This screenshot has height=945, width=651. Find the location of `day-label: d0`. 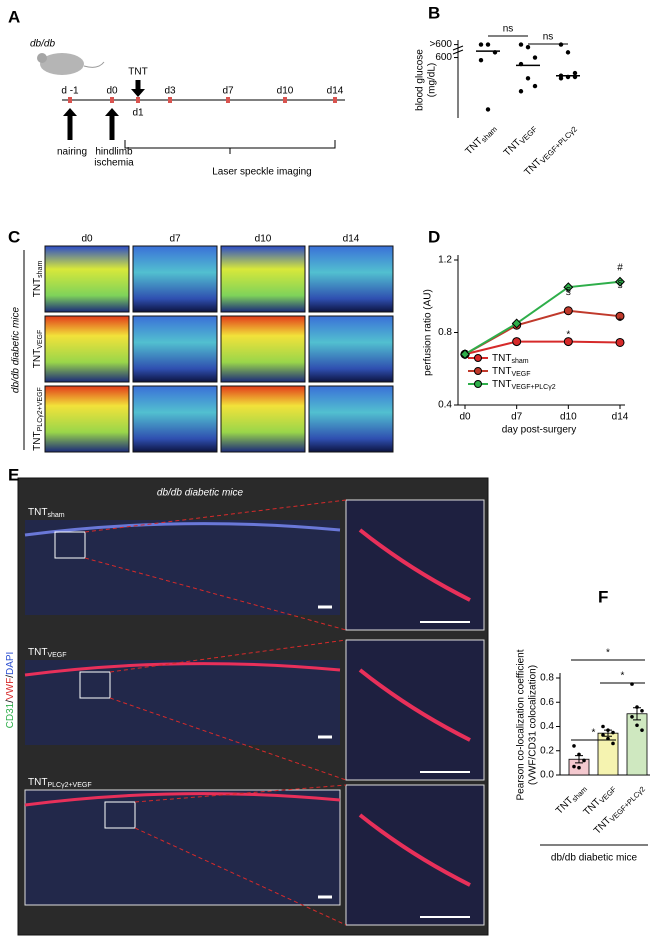

day-label: d0 is located at coordinates (112, 91).